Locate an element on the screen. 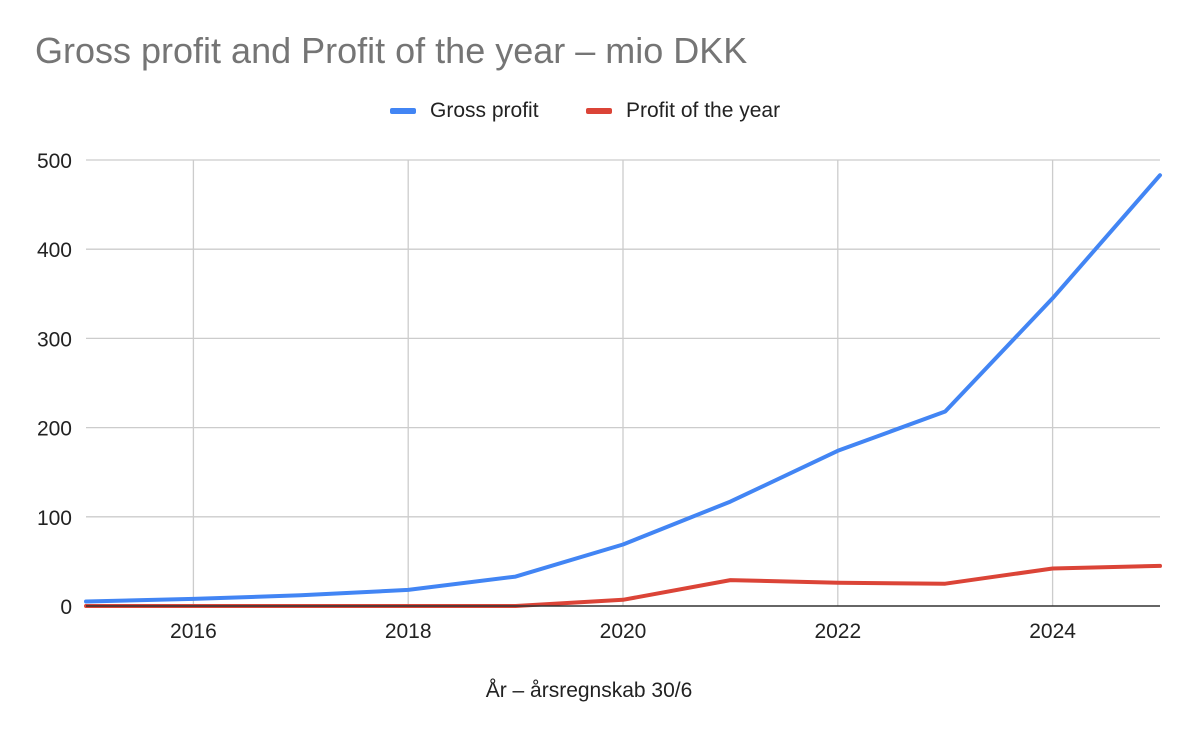  x-tick-label-2016: 2016 is located at coordinates (193, 631).